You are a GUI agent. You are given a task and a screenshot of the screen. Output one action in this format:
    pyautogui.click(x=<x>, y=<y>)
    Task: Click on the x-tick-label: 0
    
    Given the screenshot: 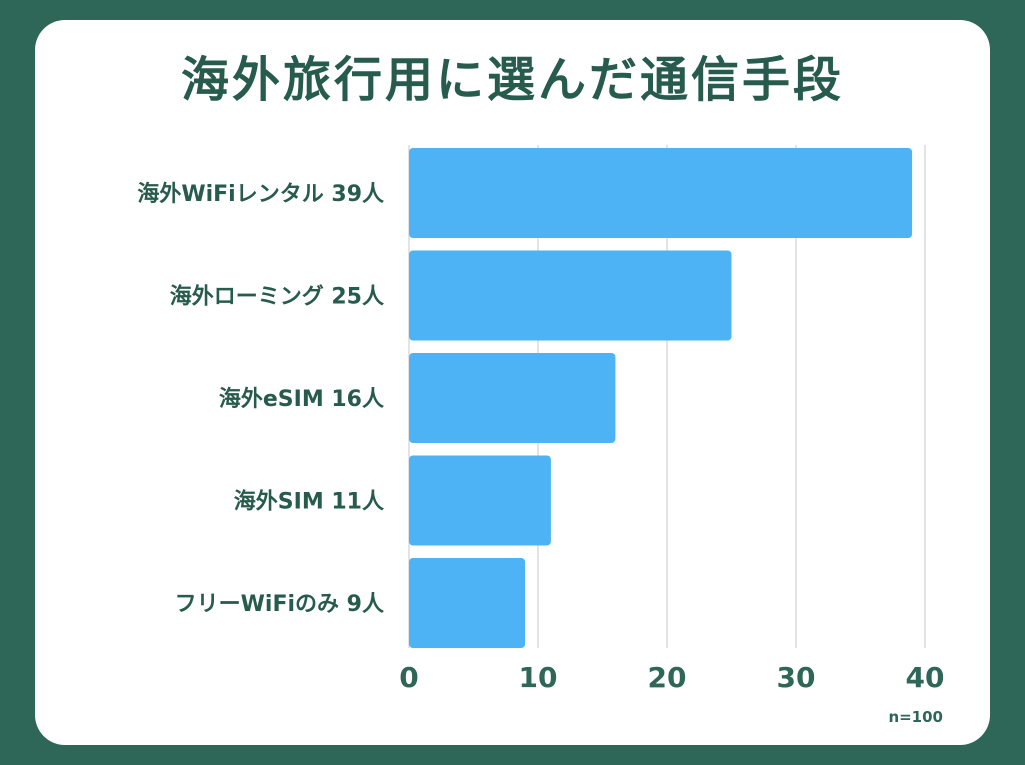 What is the action you would take?
    pyautogui.click(x=408, y=677)
    